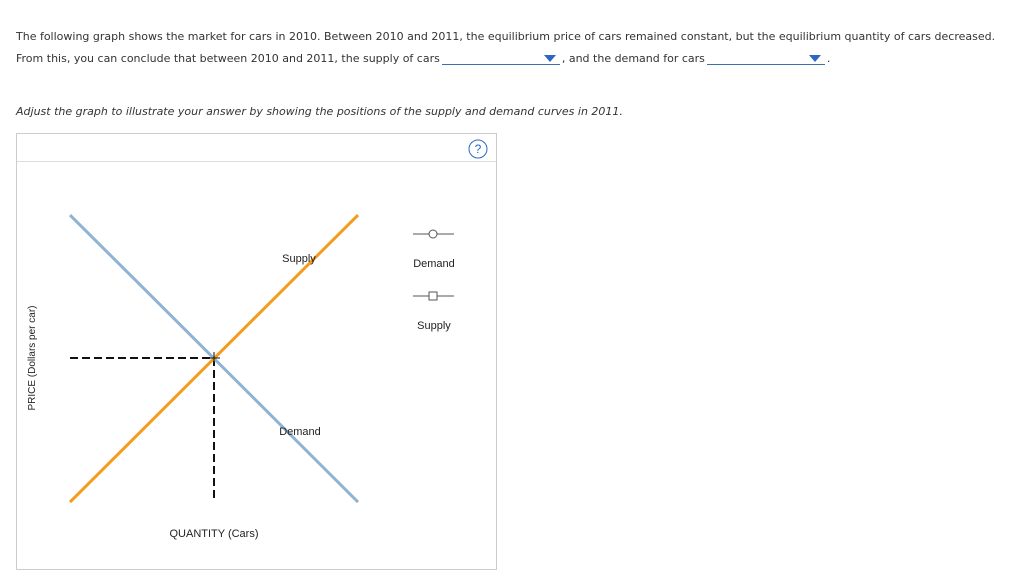 The image size is (1024, 588). Describe the element at coordinates (433, 234) in the screenshot. I see `legend-demand-tool` at that location.